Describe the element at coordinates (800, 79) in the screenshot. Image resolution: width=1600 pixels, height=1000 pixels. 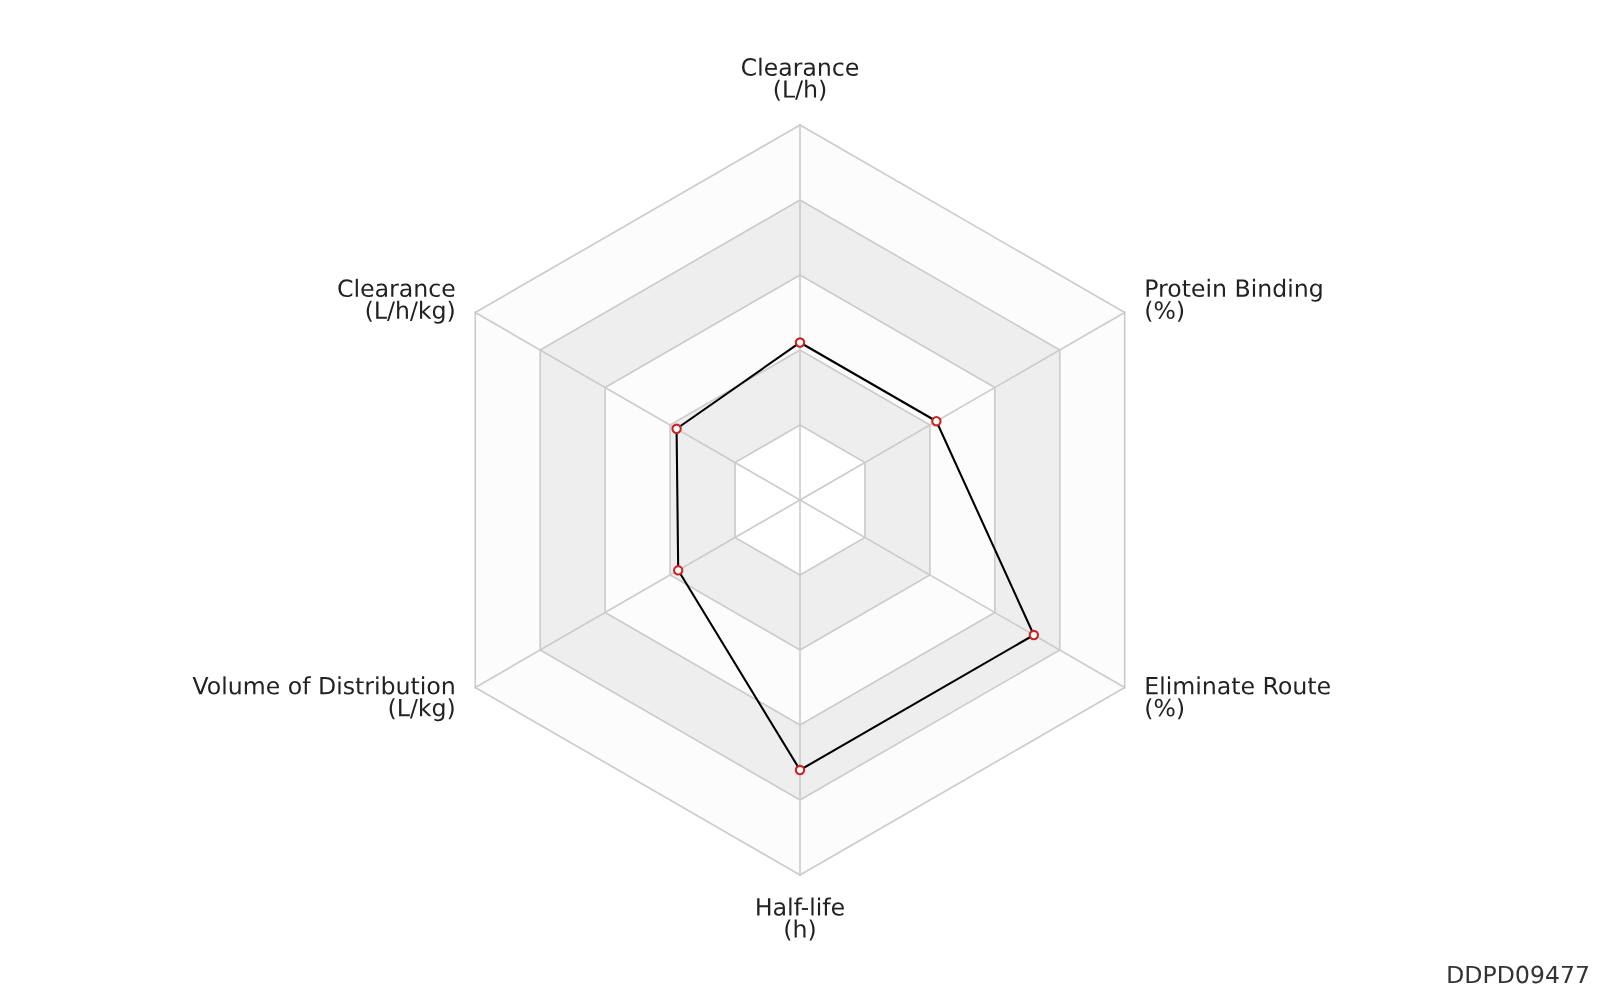
I see `spoke-label: Clearance (L/h)` at that location.